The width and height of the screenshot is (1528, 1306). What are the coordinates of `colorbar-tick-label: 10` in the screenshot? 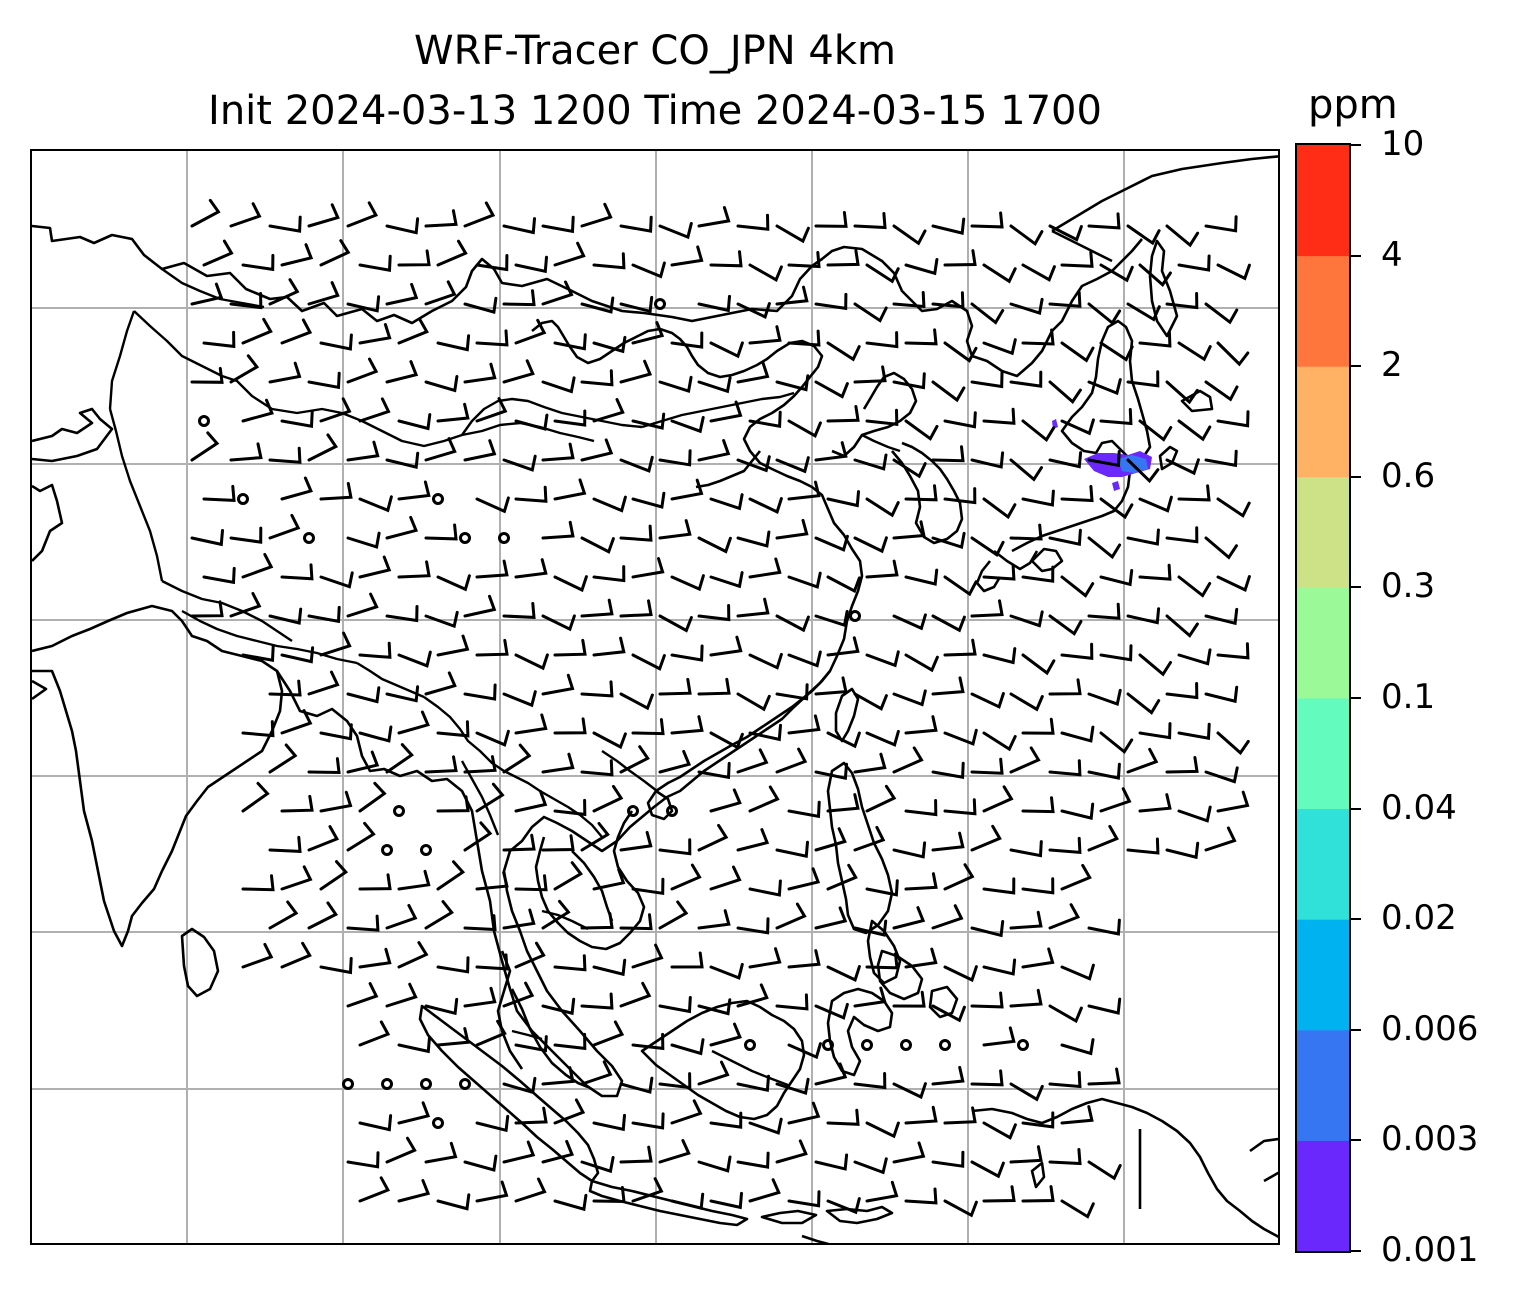 It's located at (1403, 144).